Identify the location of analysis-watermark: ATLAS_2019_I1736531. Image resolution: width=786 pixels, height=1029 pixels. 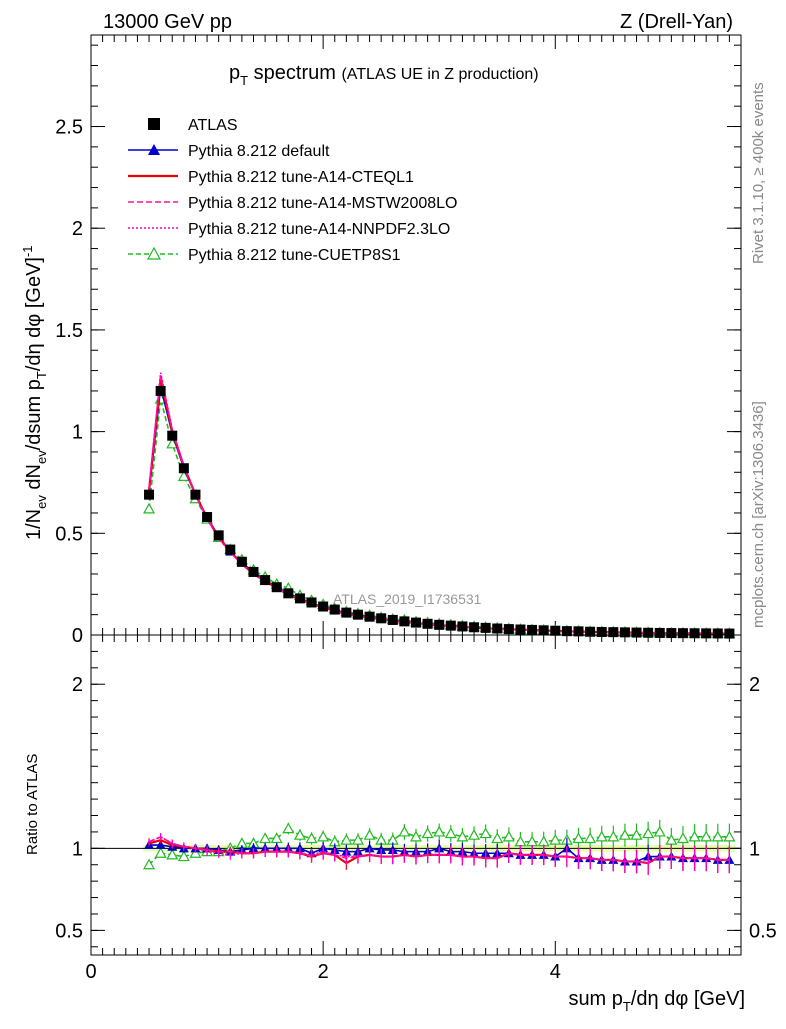
(407, 599).